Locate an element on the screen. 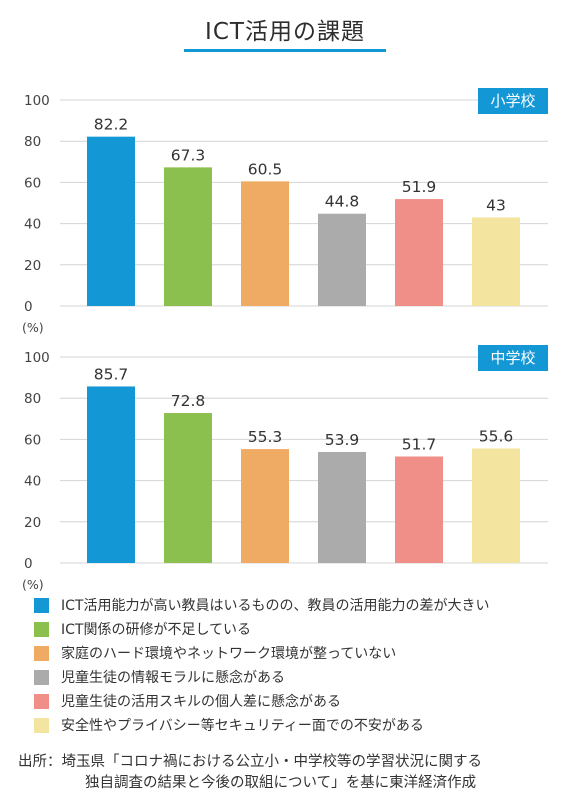 The image size is (570, 810). legend-item: 児童生徒の活用スキルの個人差に懸念がある is located at coordinates (261, 701).